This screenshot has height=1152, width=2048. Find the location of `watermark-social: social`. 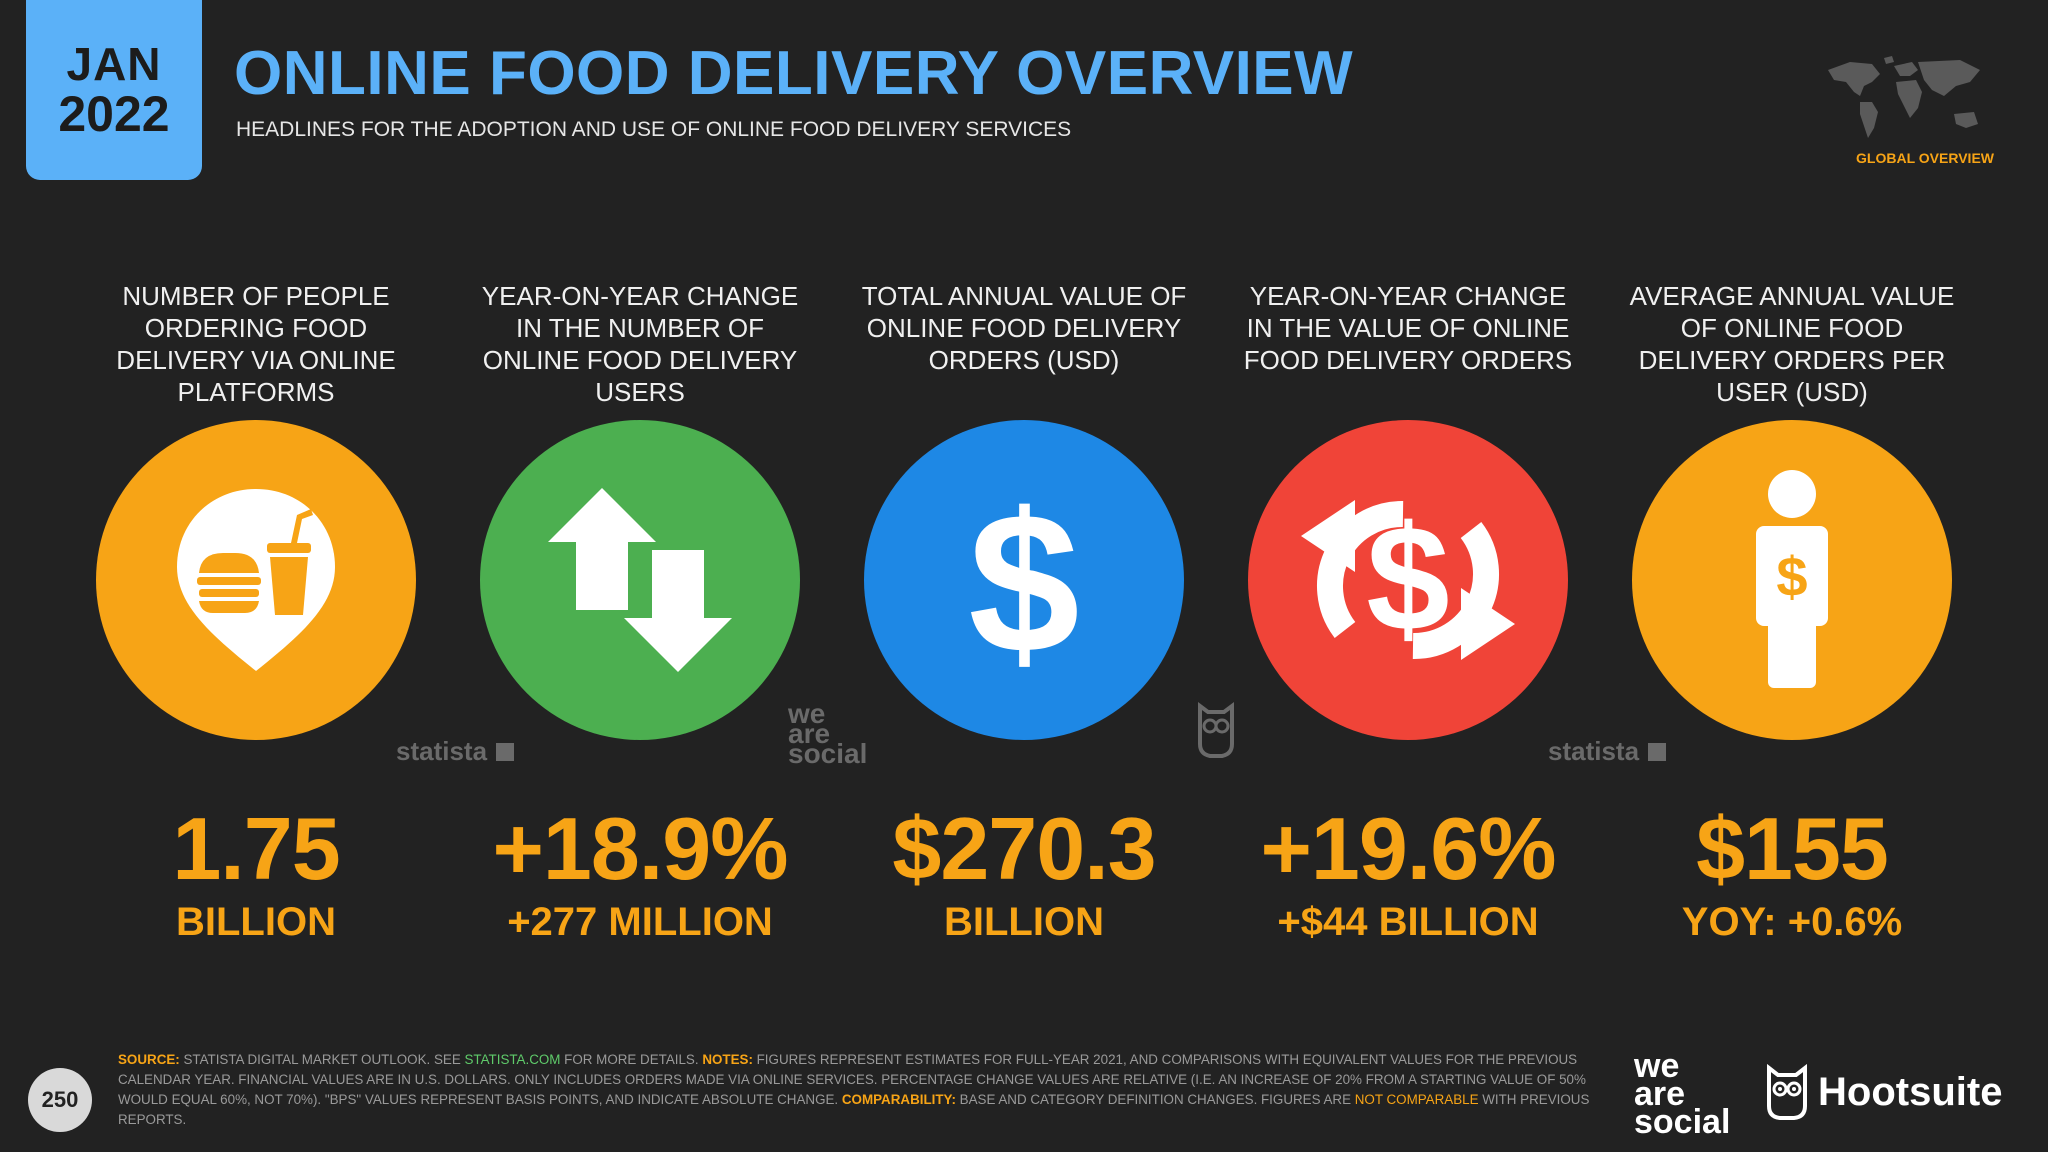

watermark-social: social is located at coordinates (828, 753).